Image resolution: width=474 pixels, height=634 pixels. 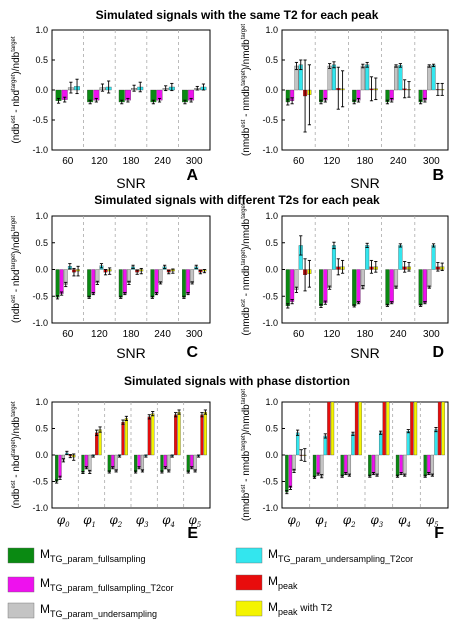 I want to click on phi-index: 4, so click(x=407, y=525).